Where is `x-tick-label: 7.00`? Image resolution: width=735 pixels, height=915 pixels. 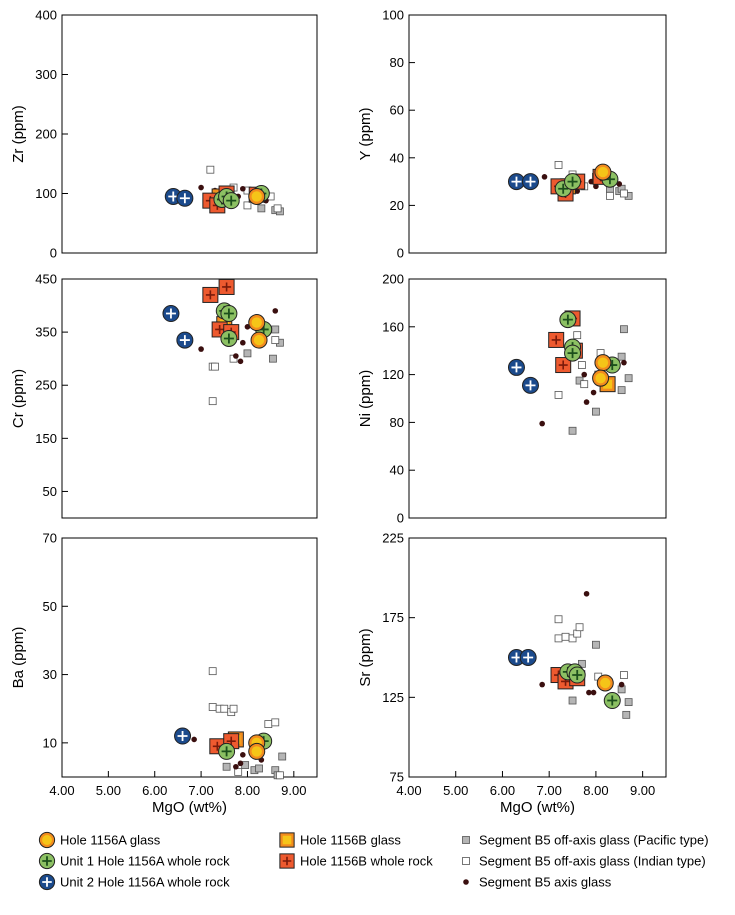 x-tick-label: 7.00 is located at coordinates (549, 790).